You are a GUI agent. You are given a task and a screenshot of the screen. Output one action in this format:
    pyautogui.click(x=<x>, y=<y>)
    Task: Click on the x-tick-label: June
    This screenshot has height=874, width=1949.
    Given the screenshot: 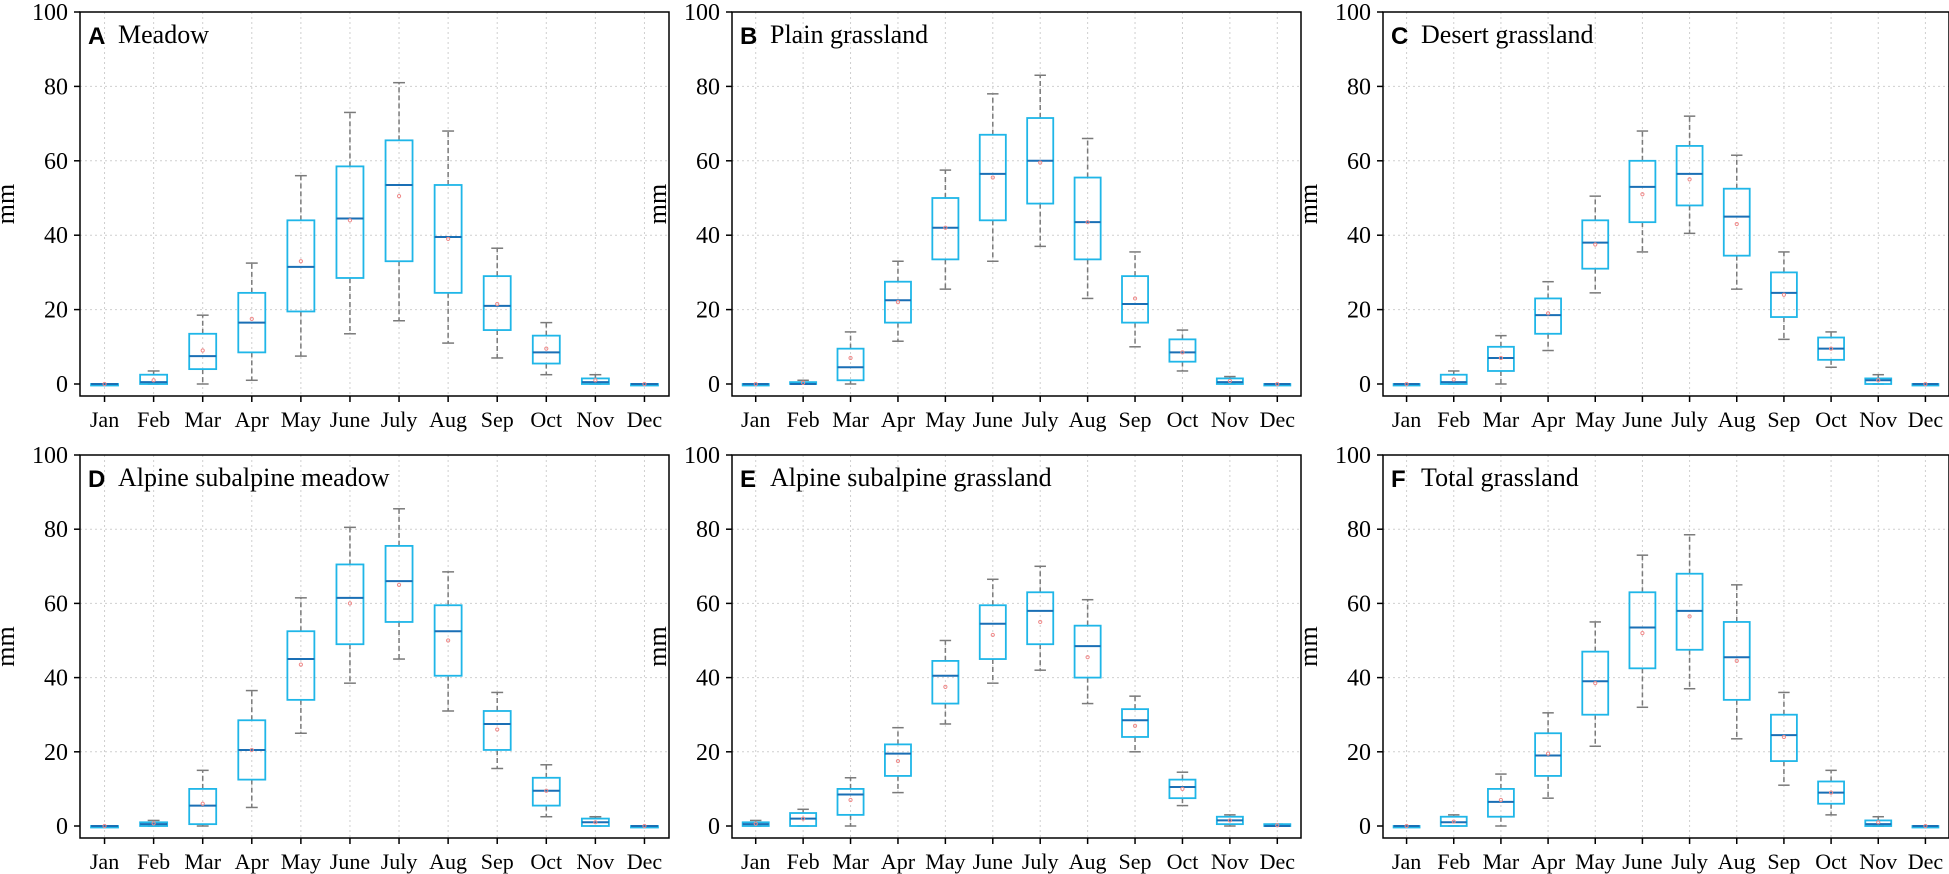 What is the action you would take?
    pyautogui.click(x=350, y=861)
    